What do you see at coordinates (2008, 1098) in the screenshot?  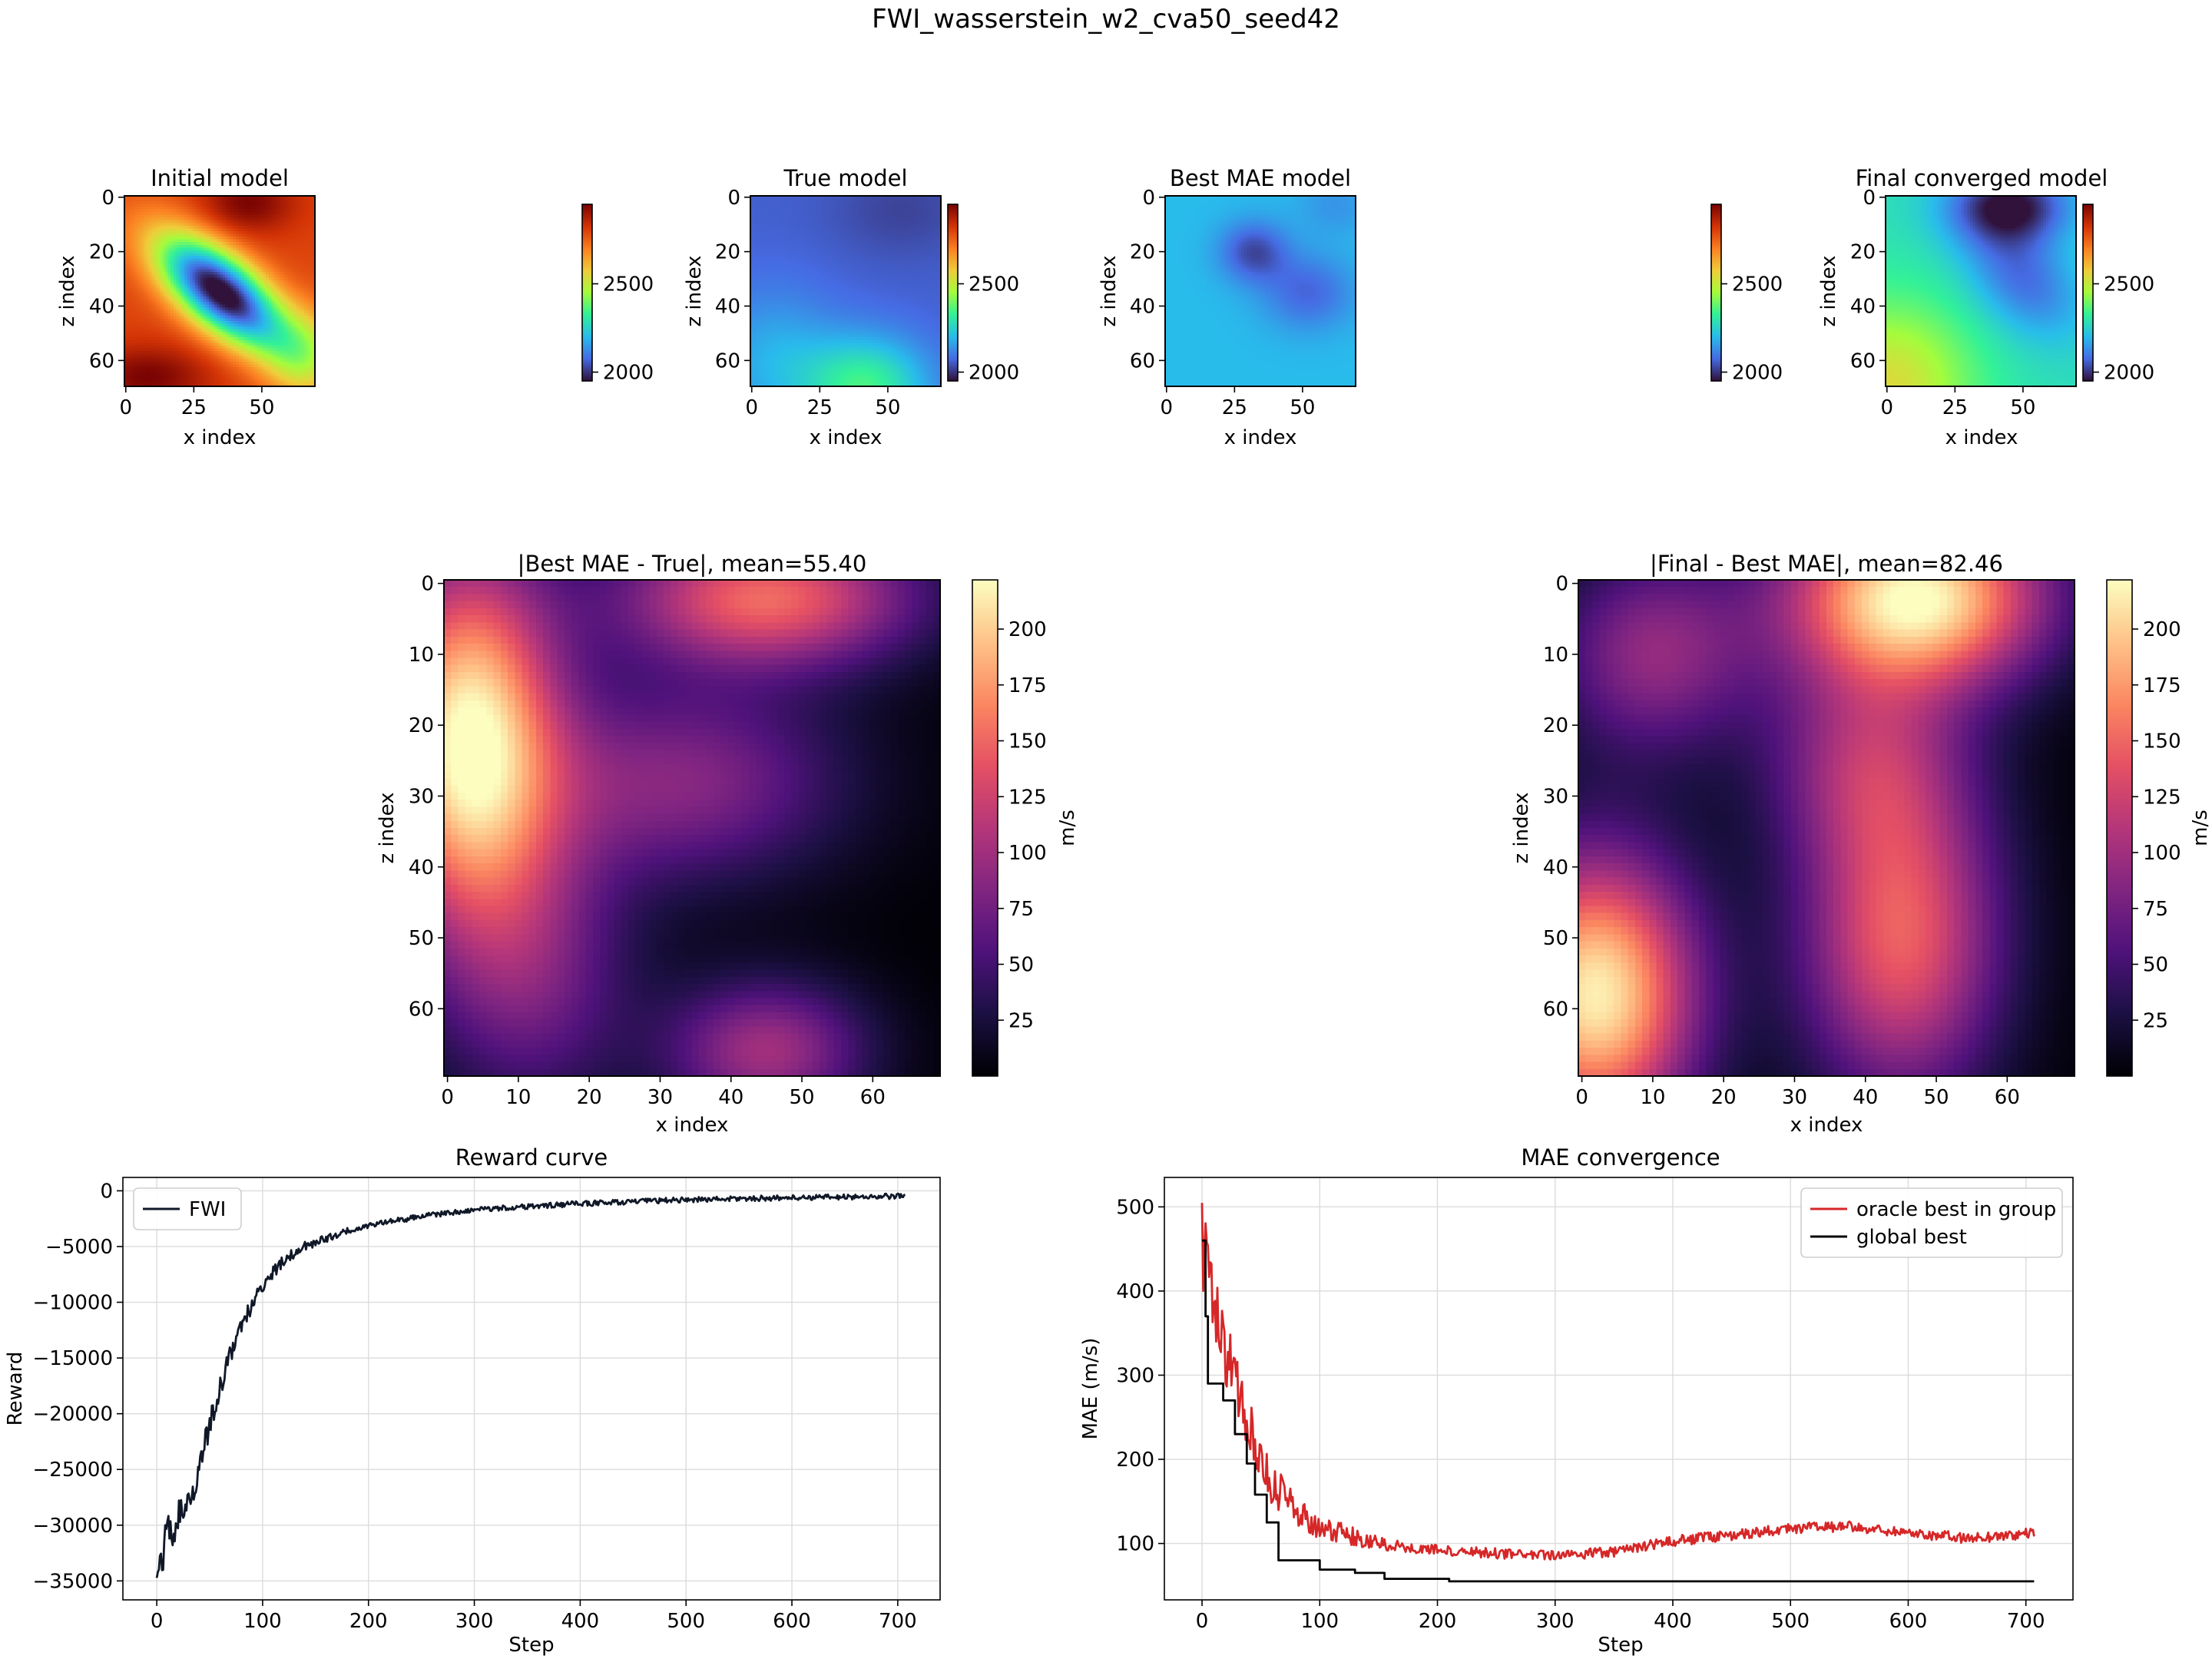 I see `x-tick-label: 60` at bounding box center [2008, 1098].